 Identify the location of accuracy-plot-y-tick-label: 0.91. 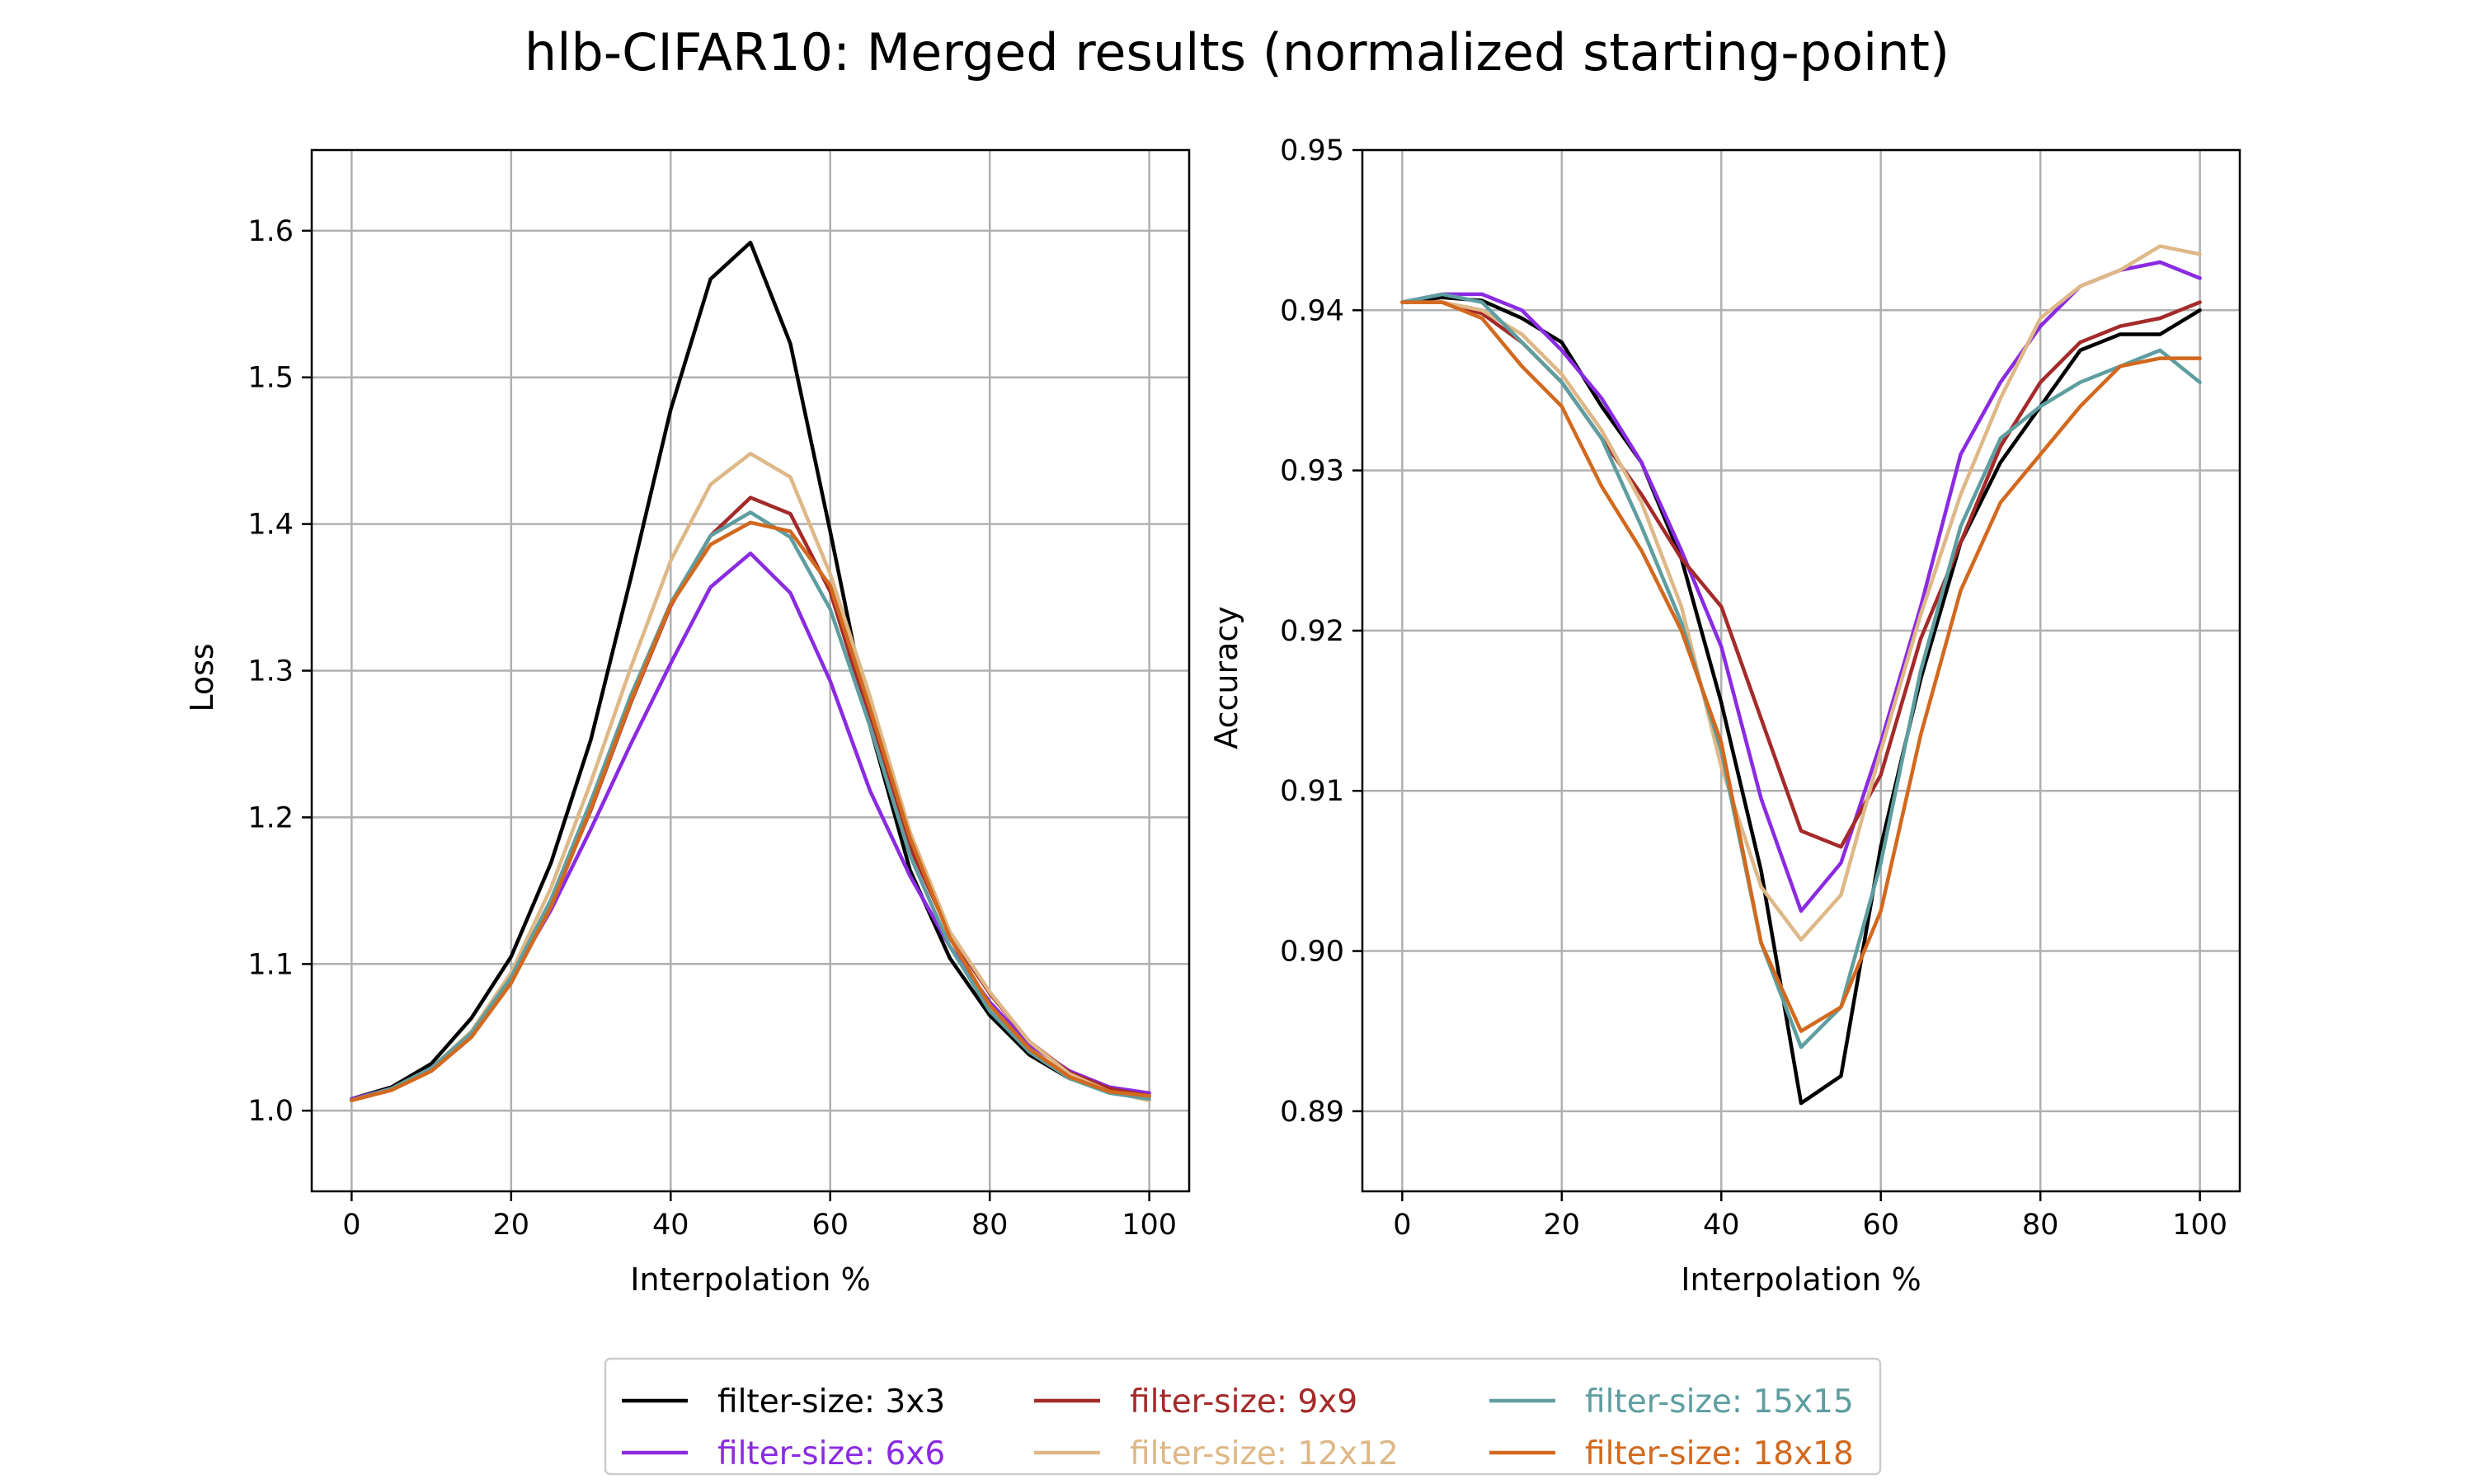
(1312, 791).